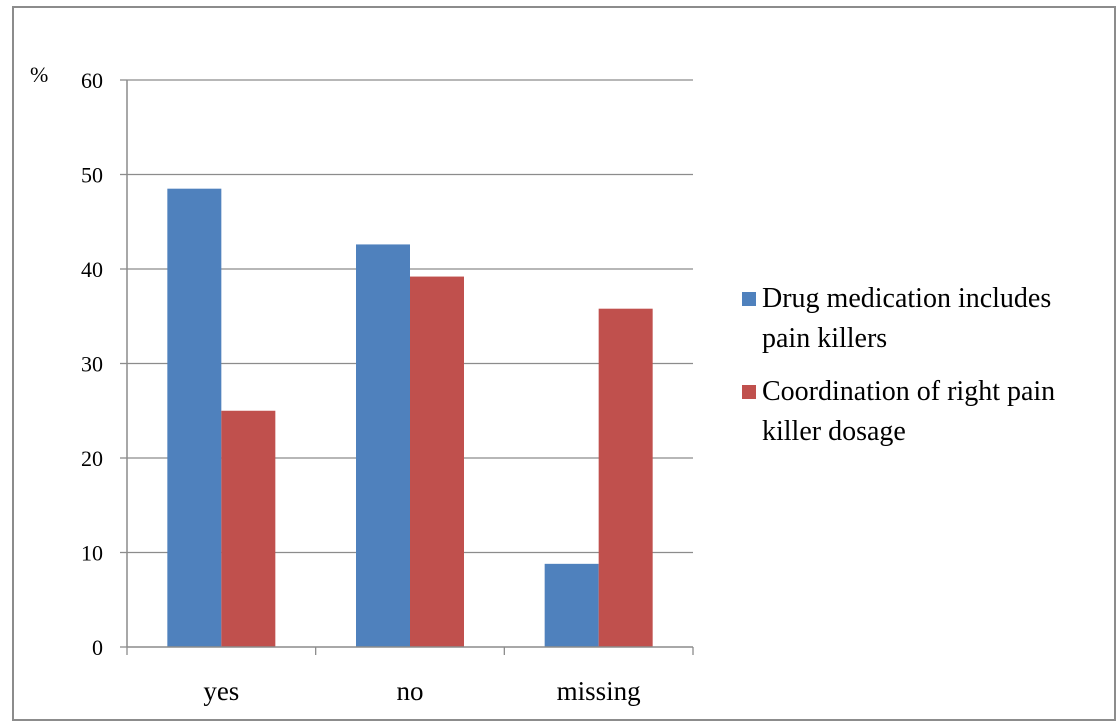 The width and height of the screenshot is (1118, 723). I want to click on y-tick-labels: 0 10 20 30 40 50 60, so click(92, 364).